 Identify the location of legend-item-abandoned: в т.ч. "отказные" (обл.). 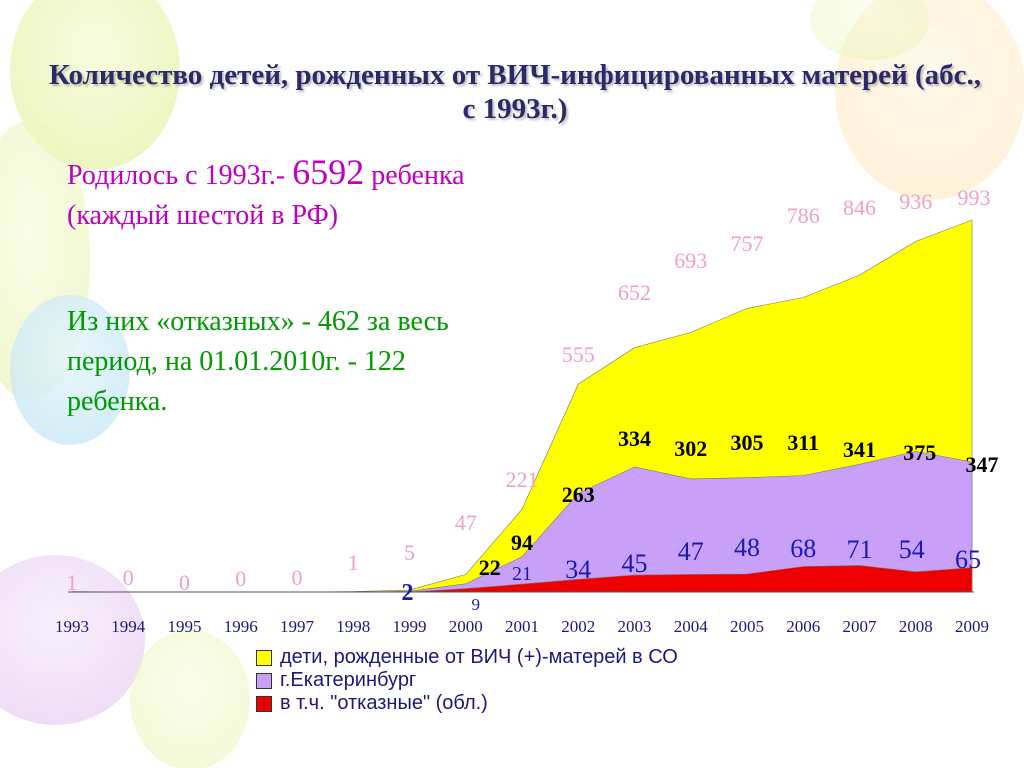
(467, 703).